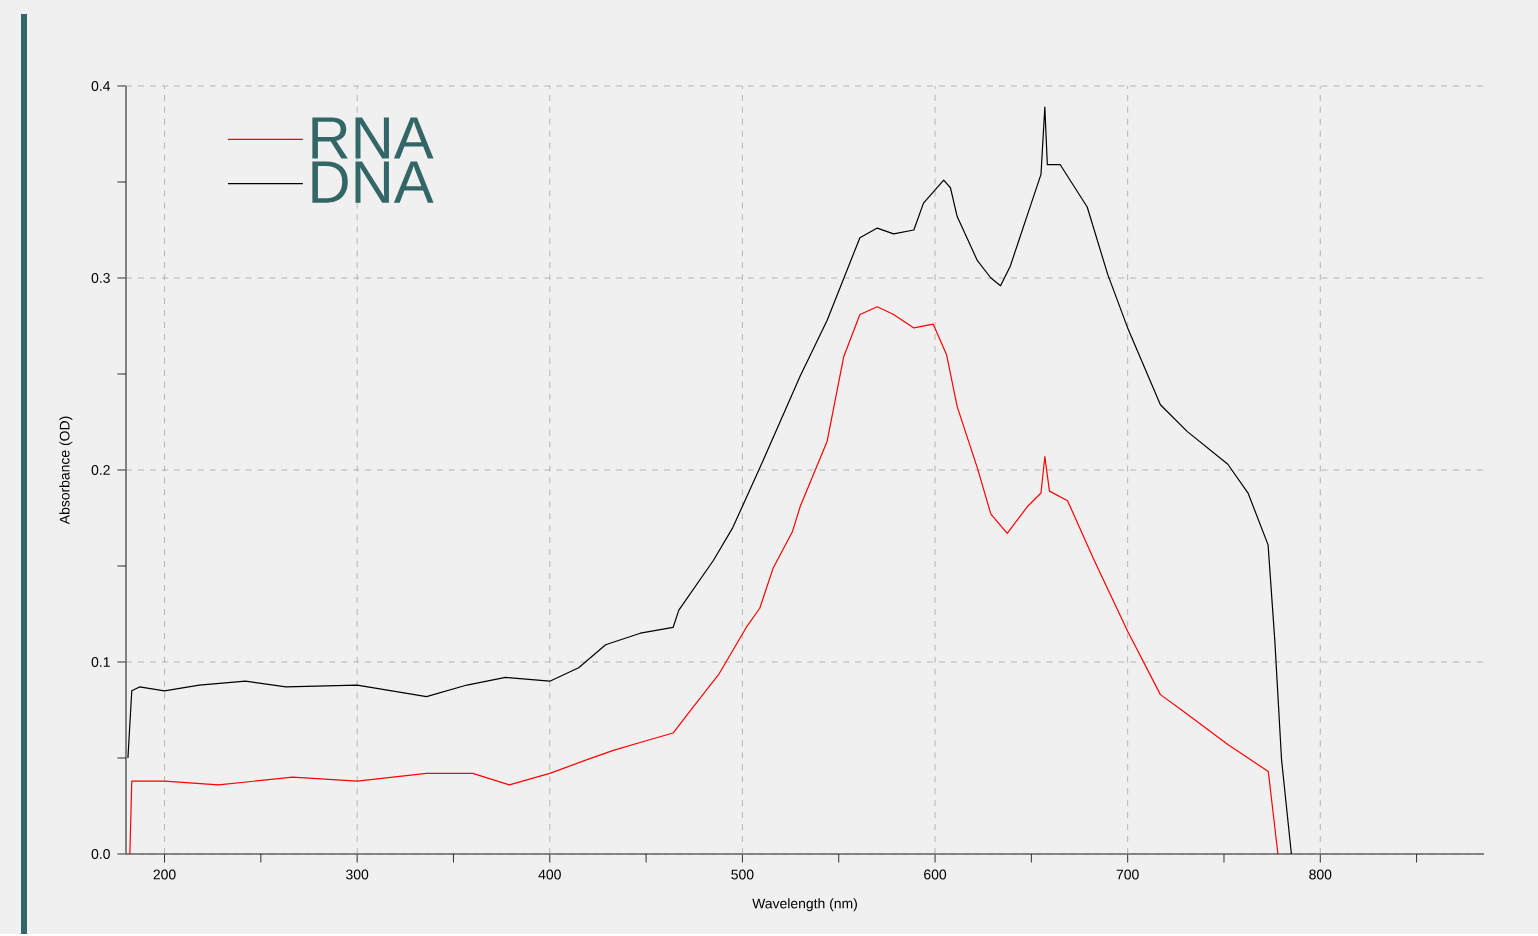  What do you see at coordinates (373, 137) in the screenshot?
I see `legend-label: RNA` at bounding box center [373, 137].